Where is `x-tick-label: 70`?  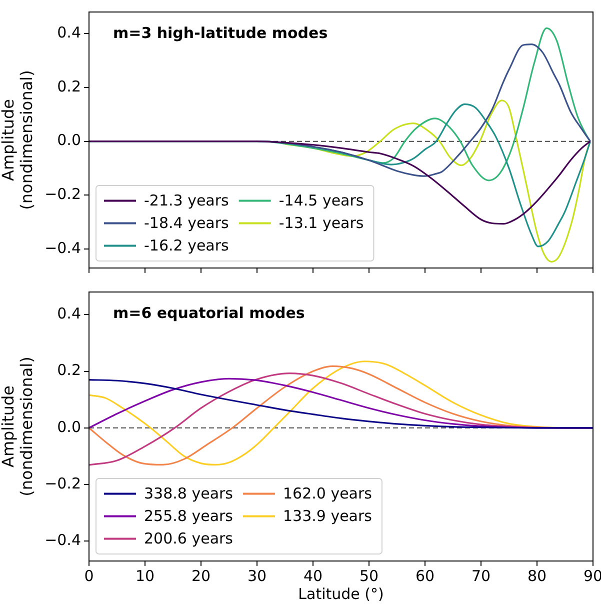
x-tick-label: 70 is located at coordinates (481, 575).